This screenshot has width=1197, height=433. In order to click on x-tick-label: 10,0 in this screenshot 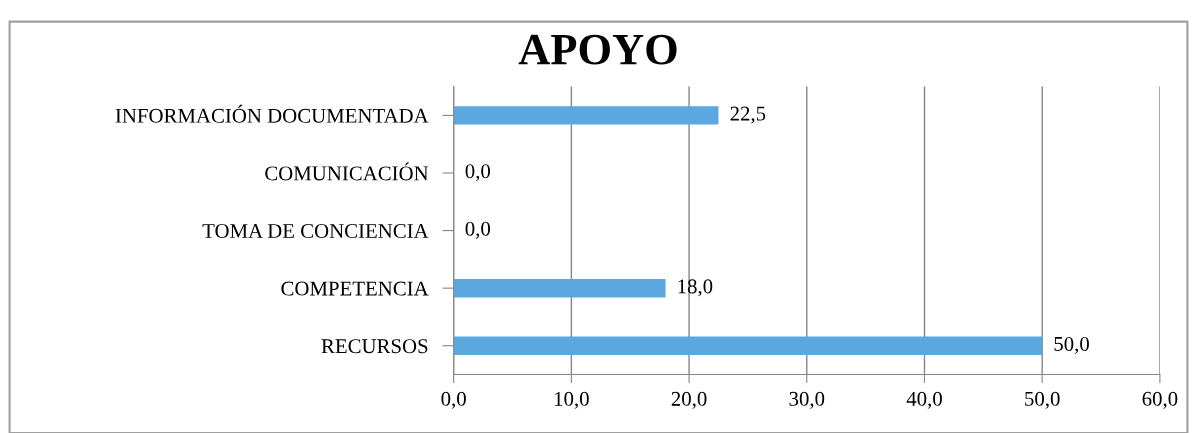, I will do `click(571, 400)`.